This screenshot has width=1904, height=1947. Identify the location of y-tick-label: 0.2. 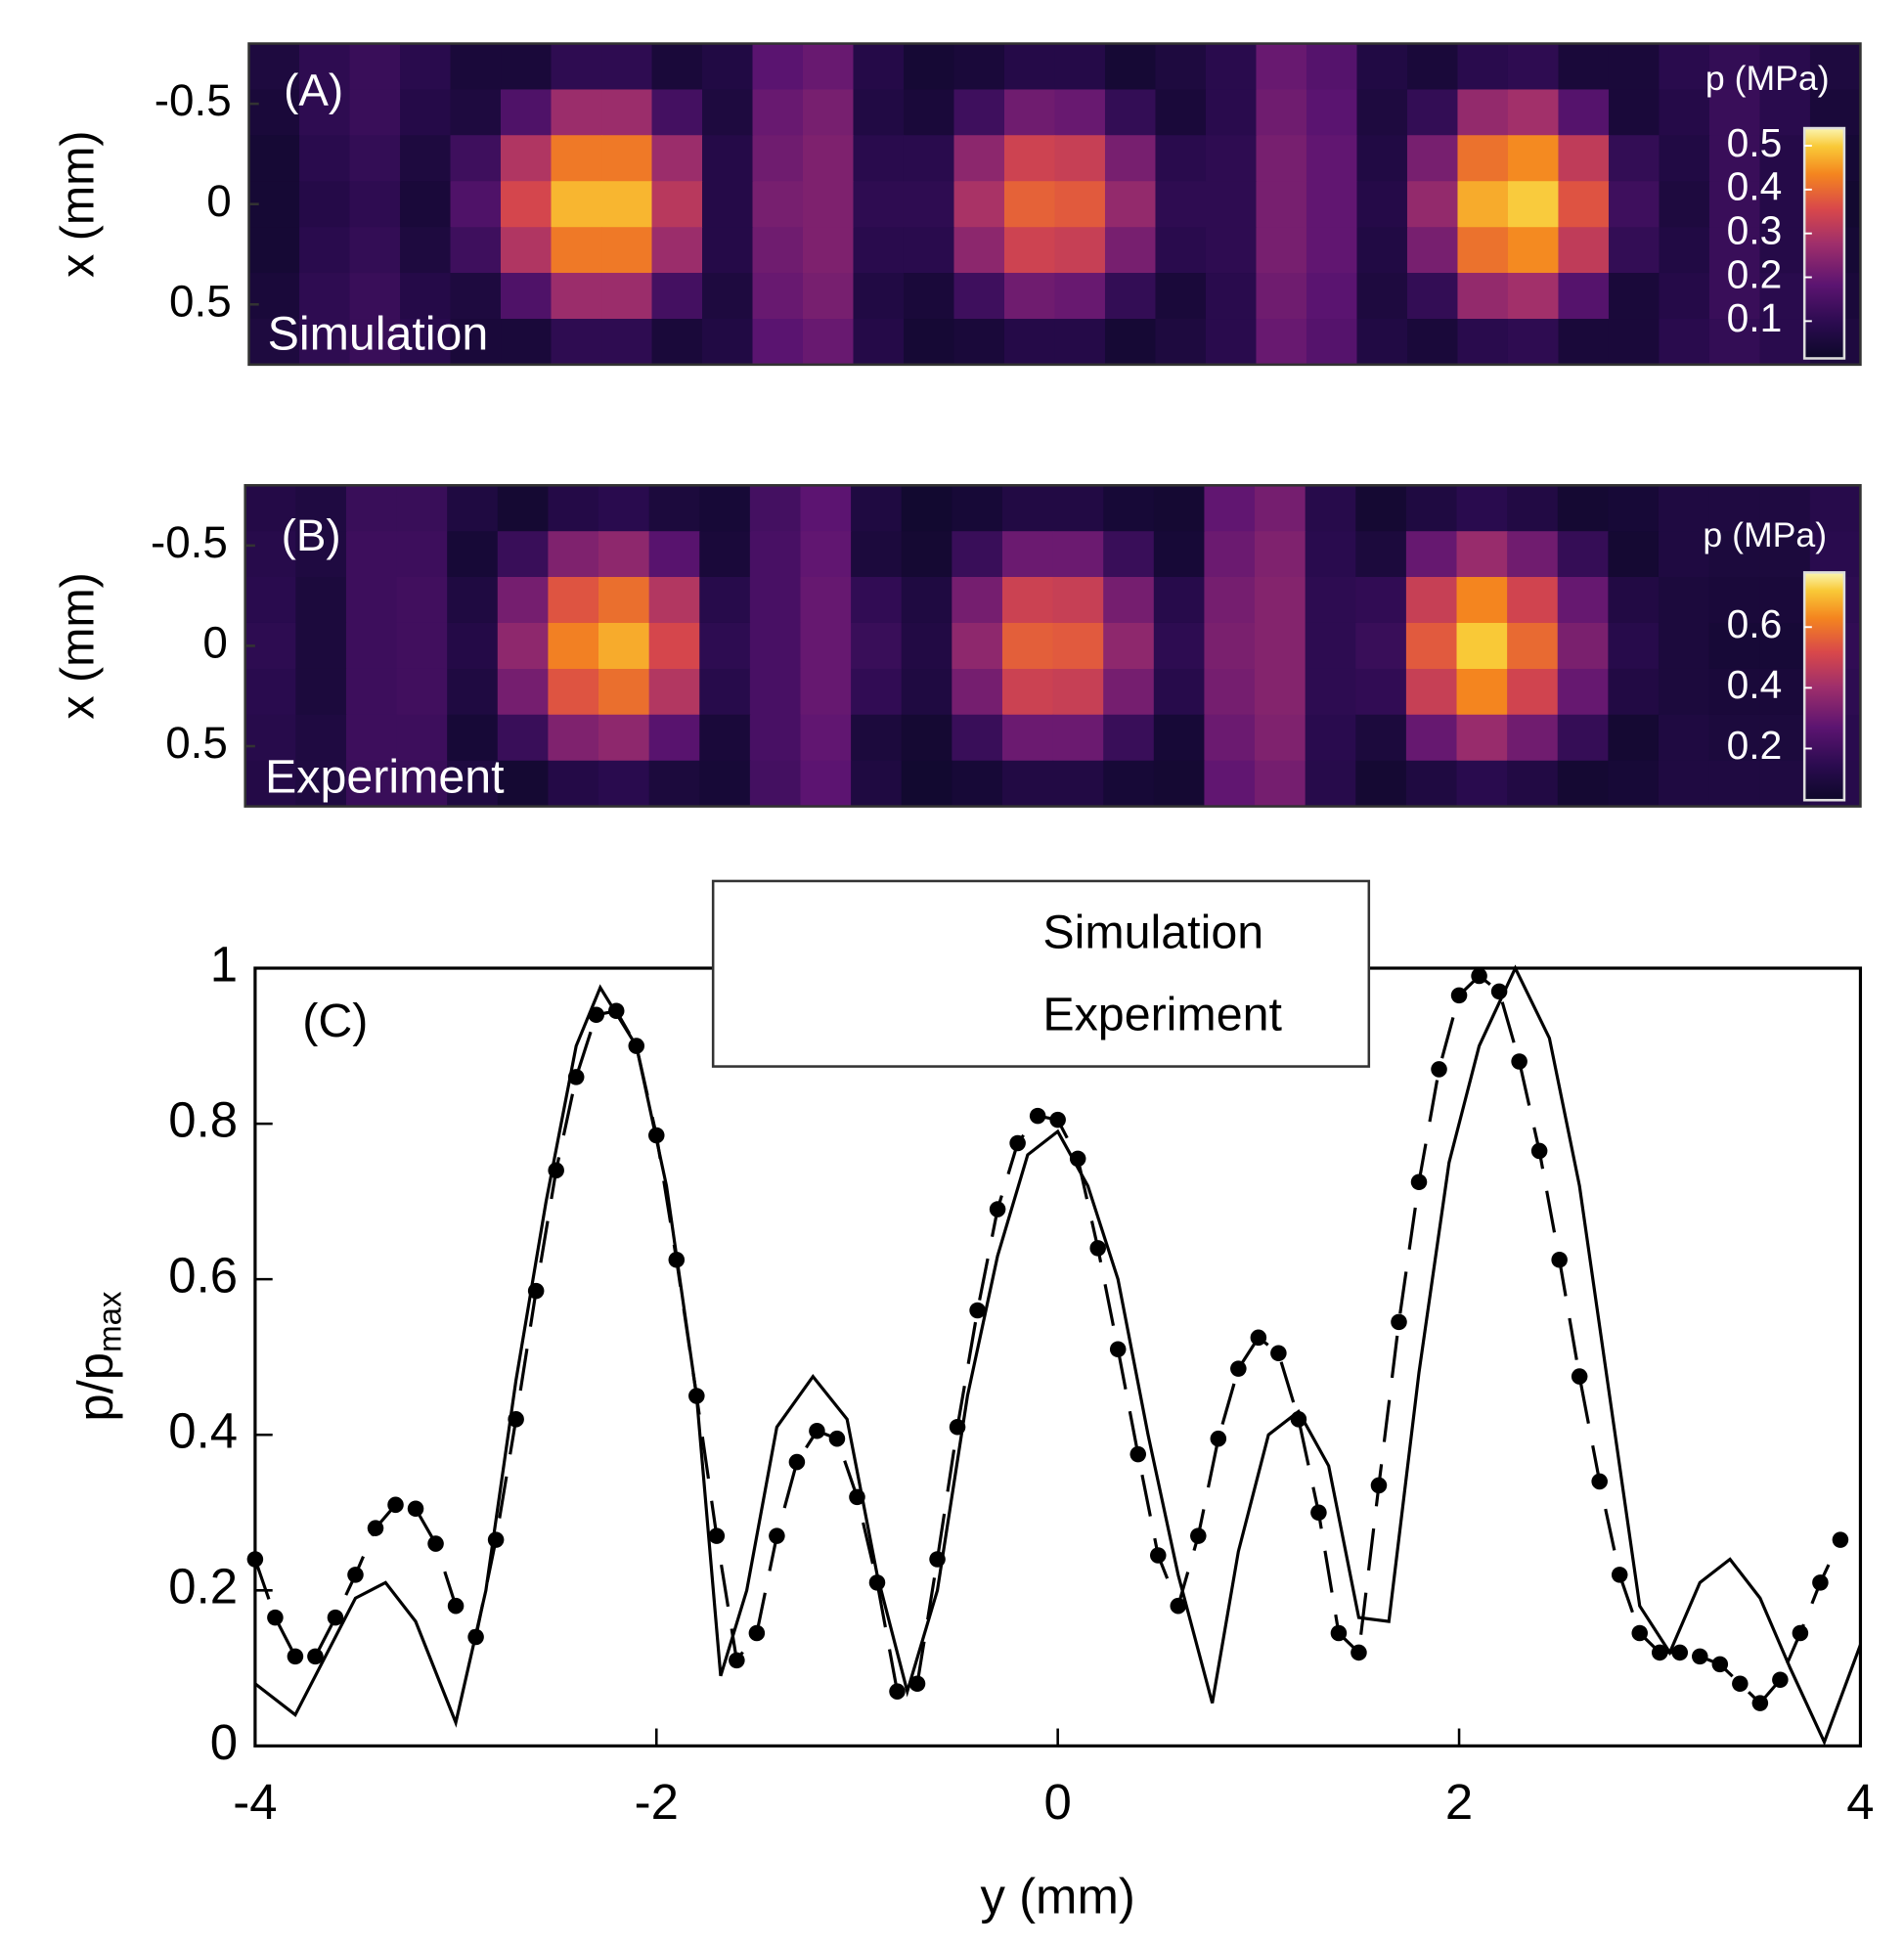
(203, 1587).